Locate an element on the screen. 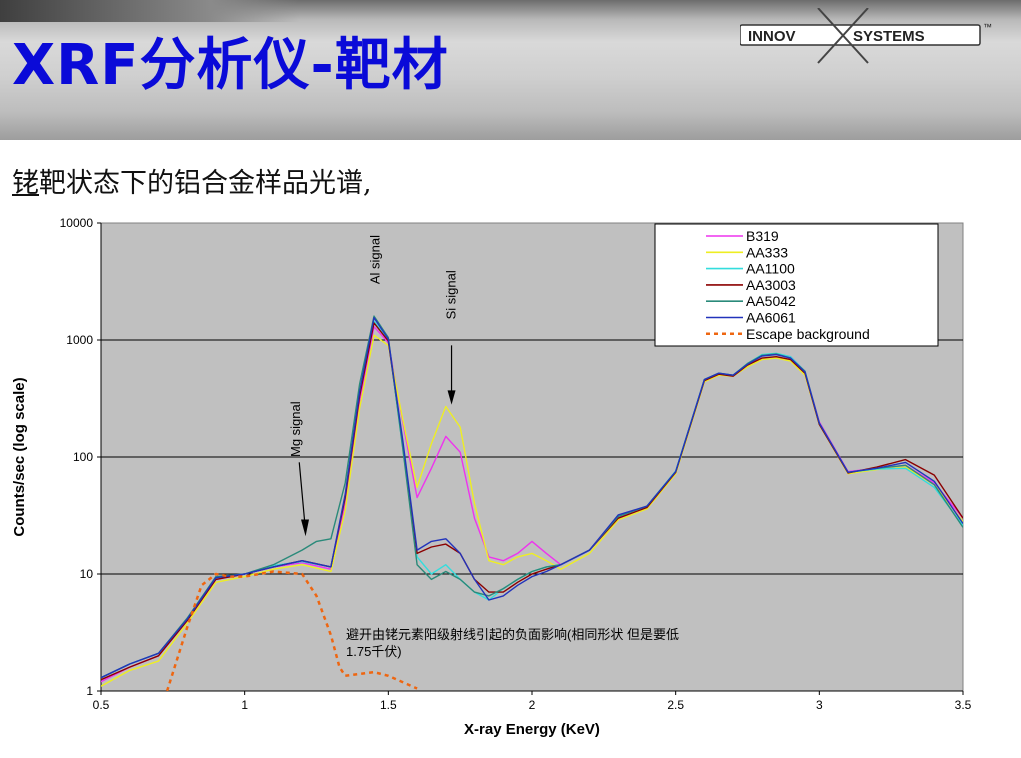 Image resolution: width=1021 pixels, height=758 pixels. legend-label: AA1100 is located at coordinates (770, 269).